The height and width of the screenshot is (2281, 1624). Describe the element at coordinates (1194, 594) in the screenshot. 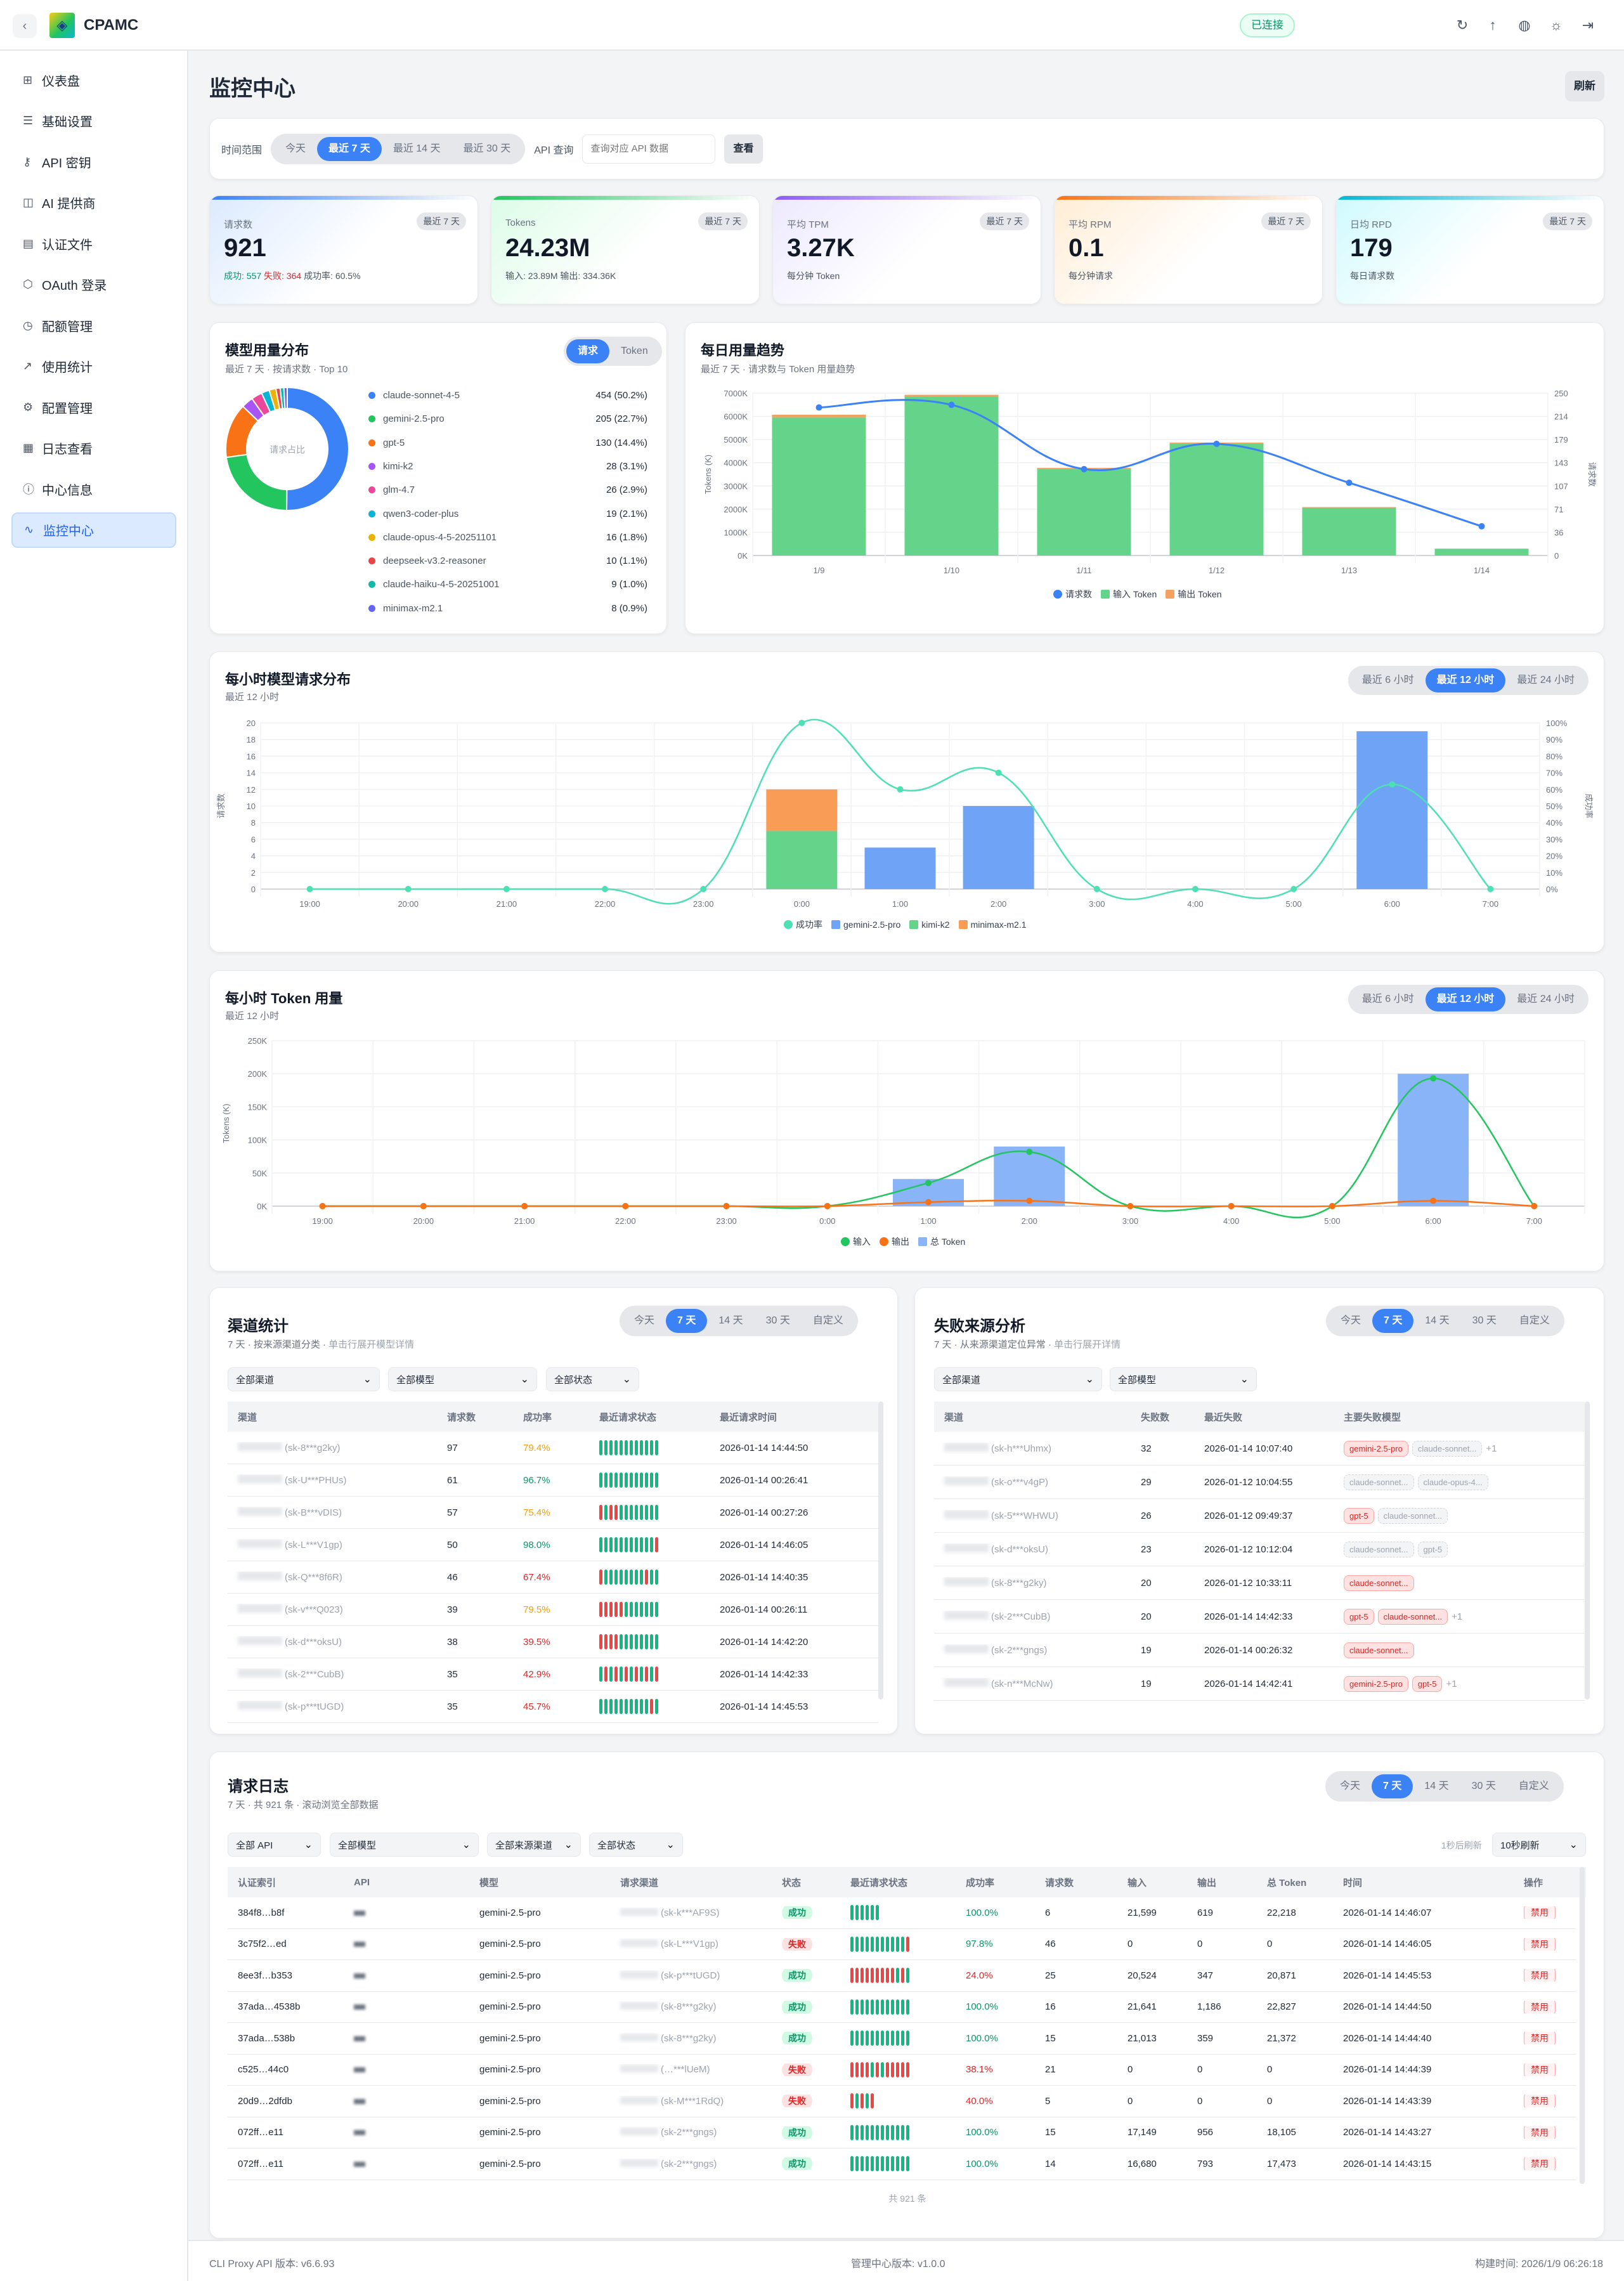

I see `legend-item: 输出 Token` at that location.